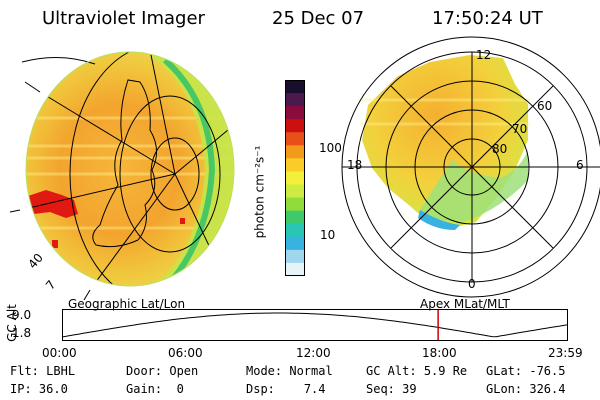  What do you see at coordinates (59, 353) in the screenshot?
I see `strip-xtick-0: 00:00` at bounding box center [59, 353].